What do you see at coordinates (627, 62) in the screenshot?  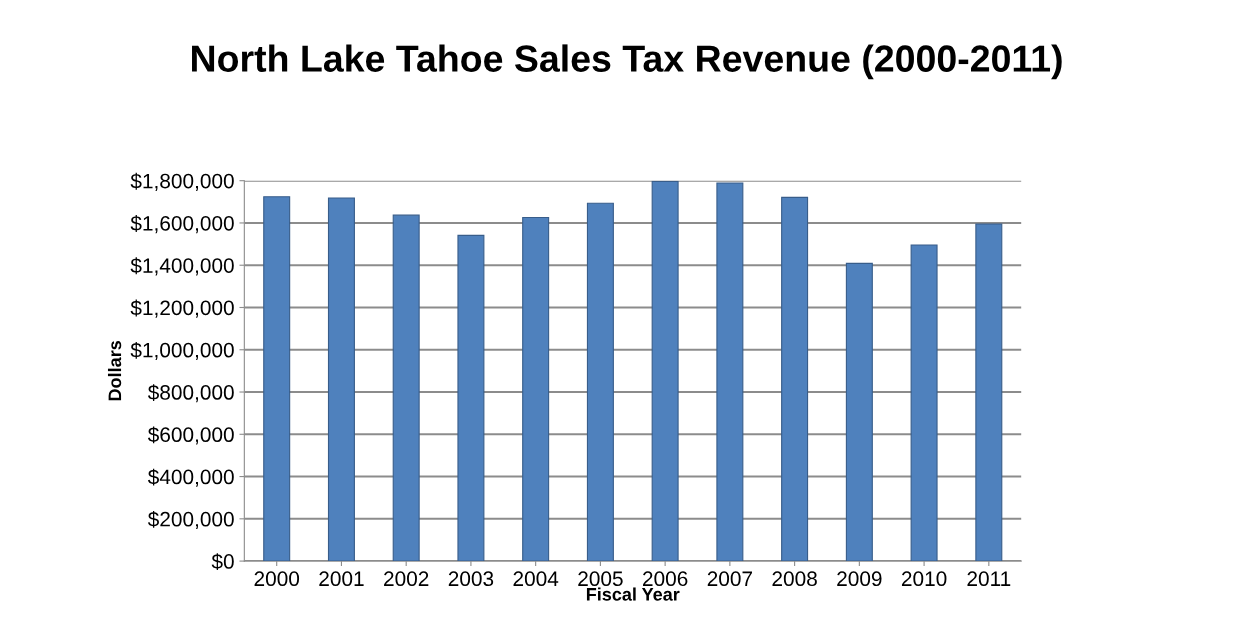 I see `chart-title: North Lake Tahoe Sales Tax Revenue (2000-2011)` at bounding box center [627, 62].